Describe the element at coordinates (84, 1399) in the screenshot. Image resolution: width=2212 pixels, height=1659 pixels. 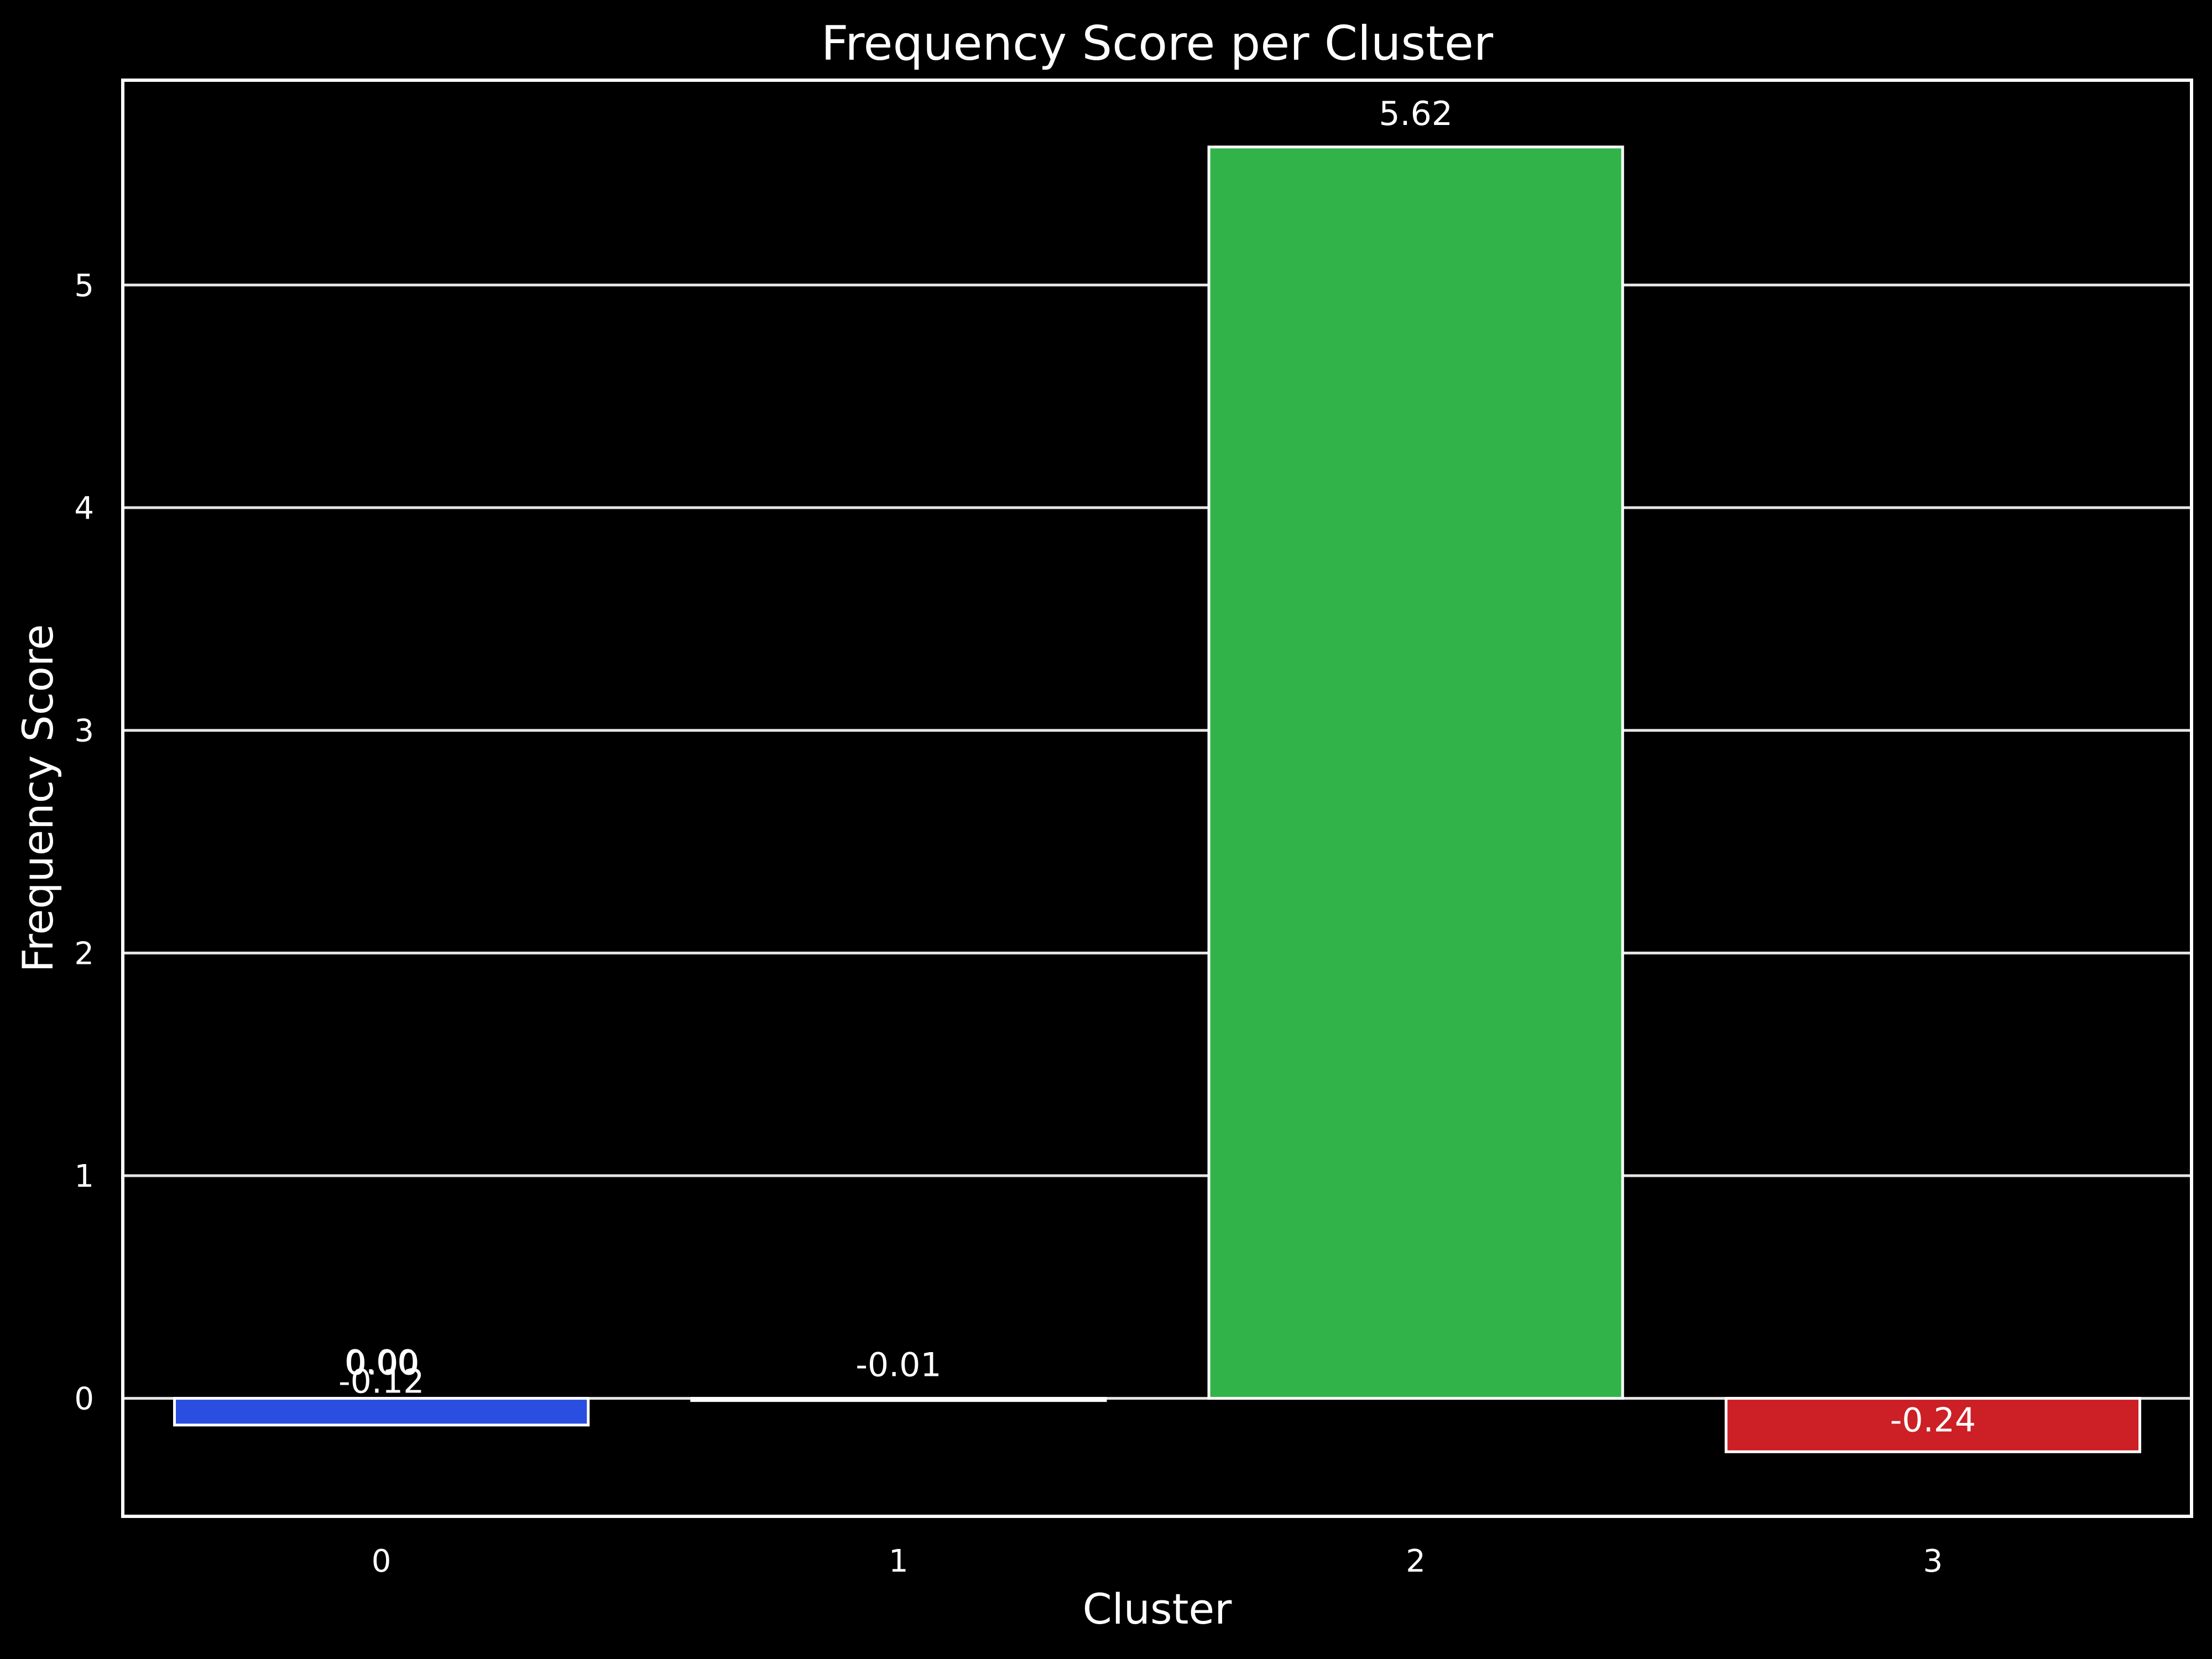
I see `y-tick-label: 0` at that location.